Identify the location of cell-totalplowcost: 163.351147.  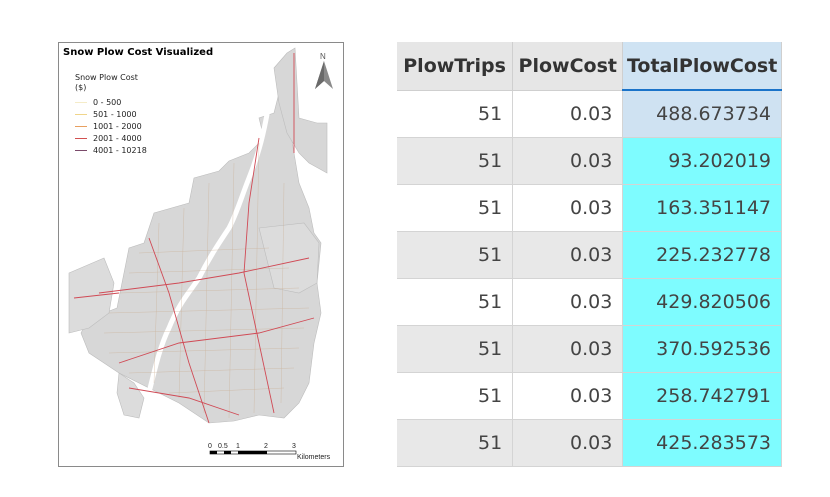
(702, 208).